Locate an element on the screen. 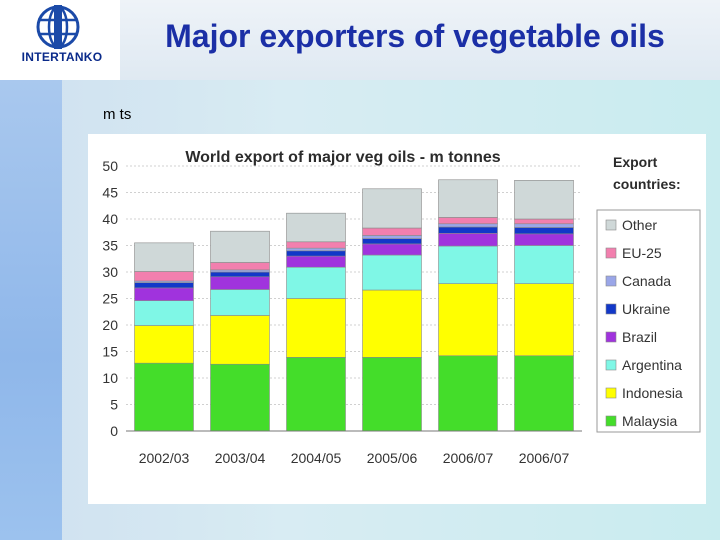 The height and width of the screenshot is (540, 720). y-tick-label: 20 is located at coordinates (110, 325).